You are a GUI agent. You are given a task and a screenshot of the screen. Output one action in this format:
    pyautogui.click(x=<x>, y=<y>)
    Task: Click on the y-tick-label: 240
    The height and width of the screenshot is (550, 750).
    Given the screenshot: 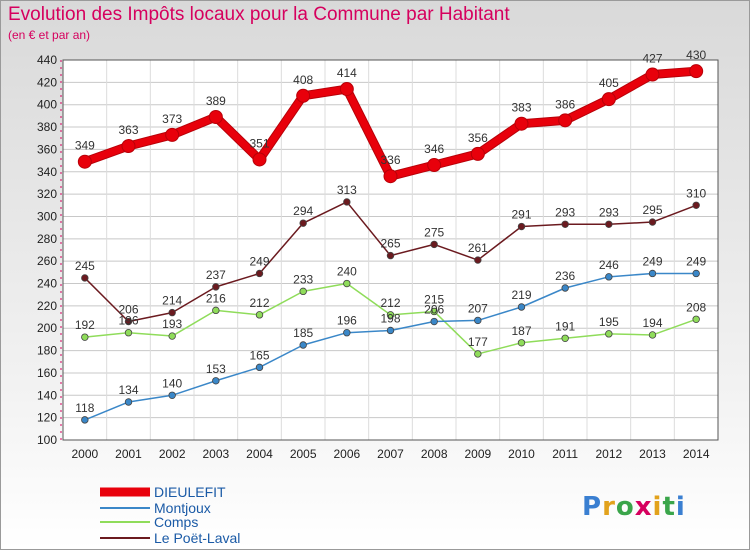 What is the action you would take?
    pyautogui.click(x=47, y=284)
    